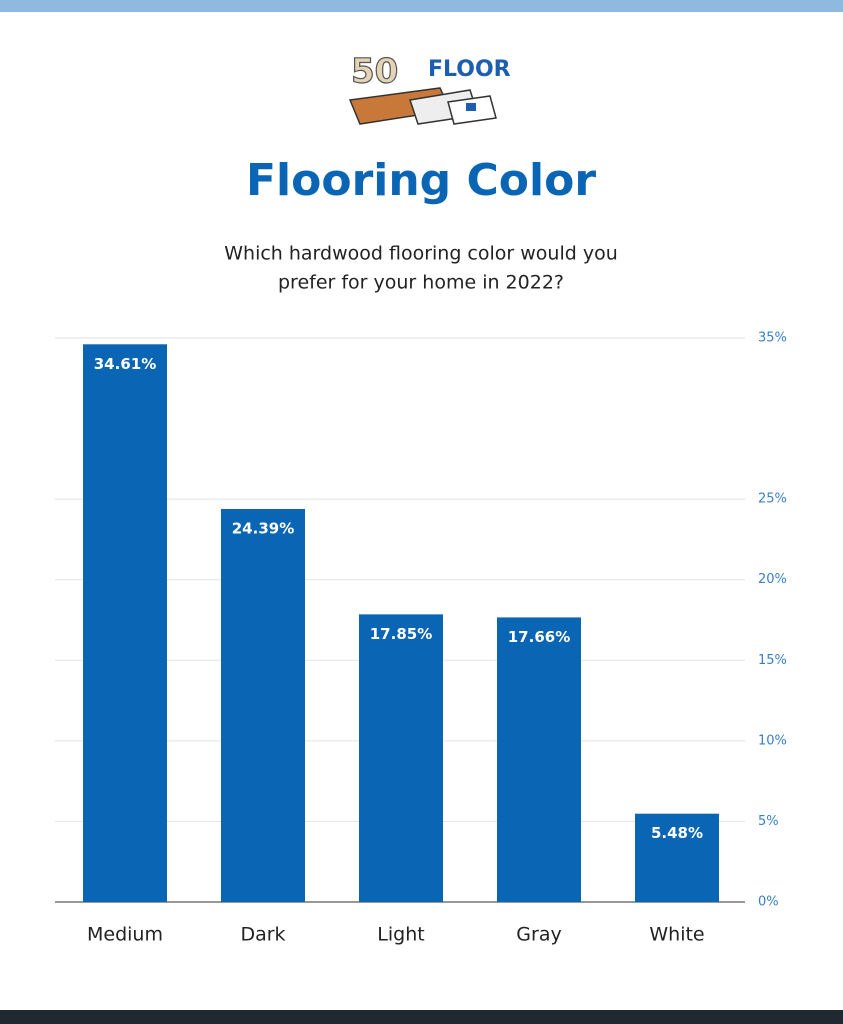 This screenshot has width=843, height=1024. Describe the element at coordinates (772, 579) in the screenshot. I see `y-tick-label: 20%` at that location.